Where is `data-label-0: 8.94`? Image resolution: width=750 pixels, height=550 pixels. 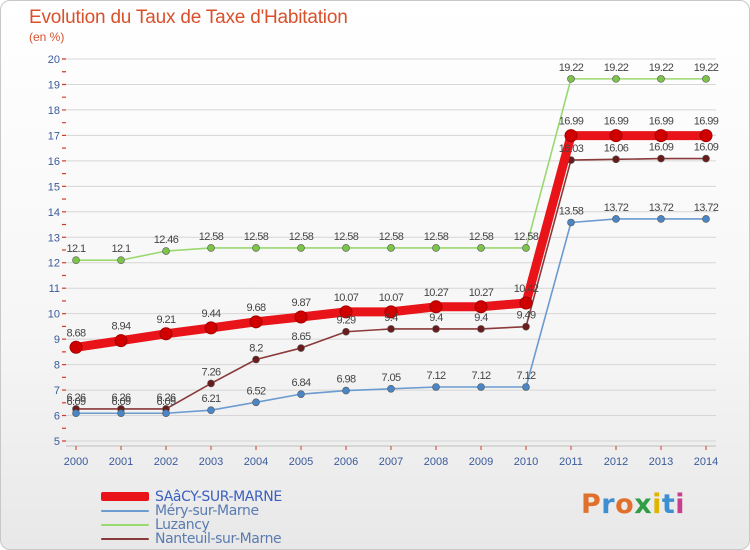 data-label-0: 8.94 is located at coordinates (120, 327).